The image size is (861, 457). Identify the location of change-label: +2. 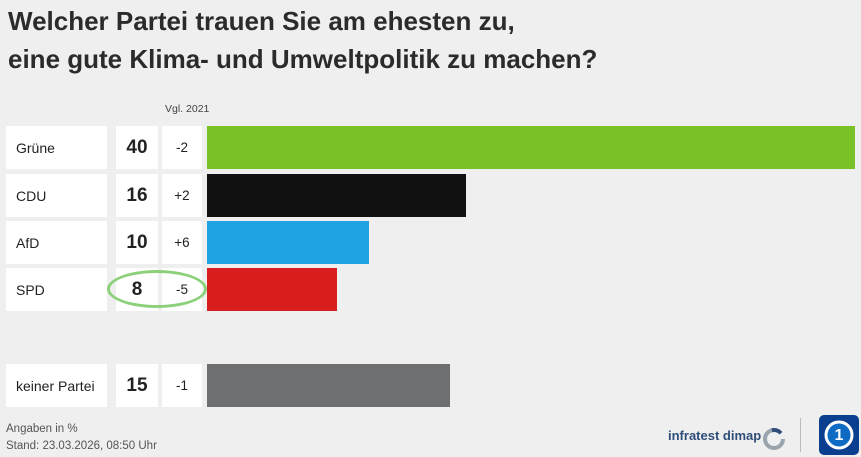
(182, 195).